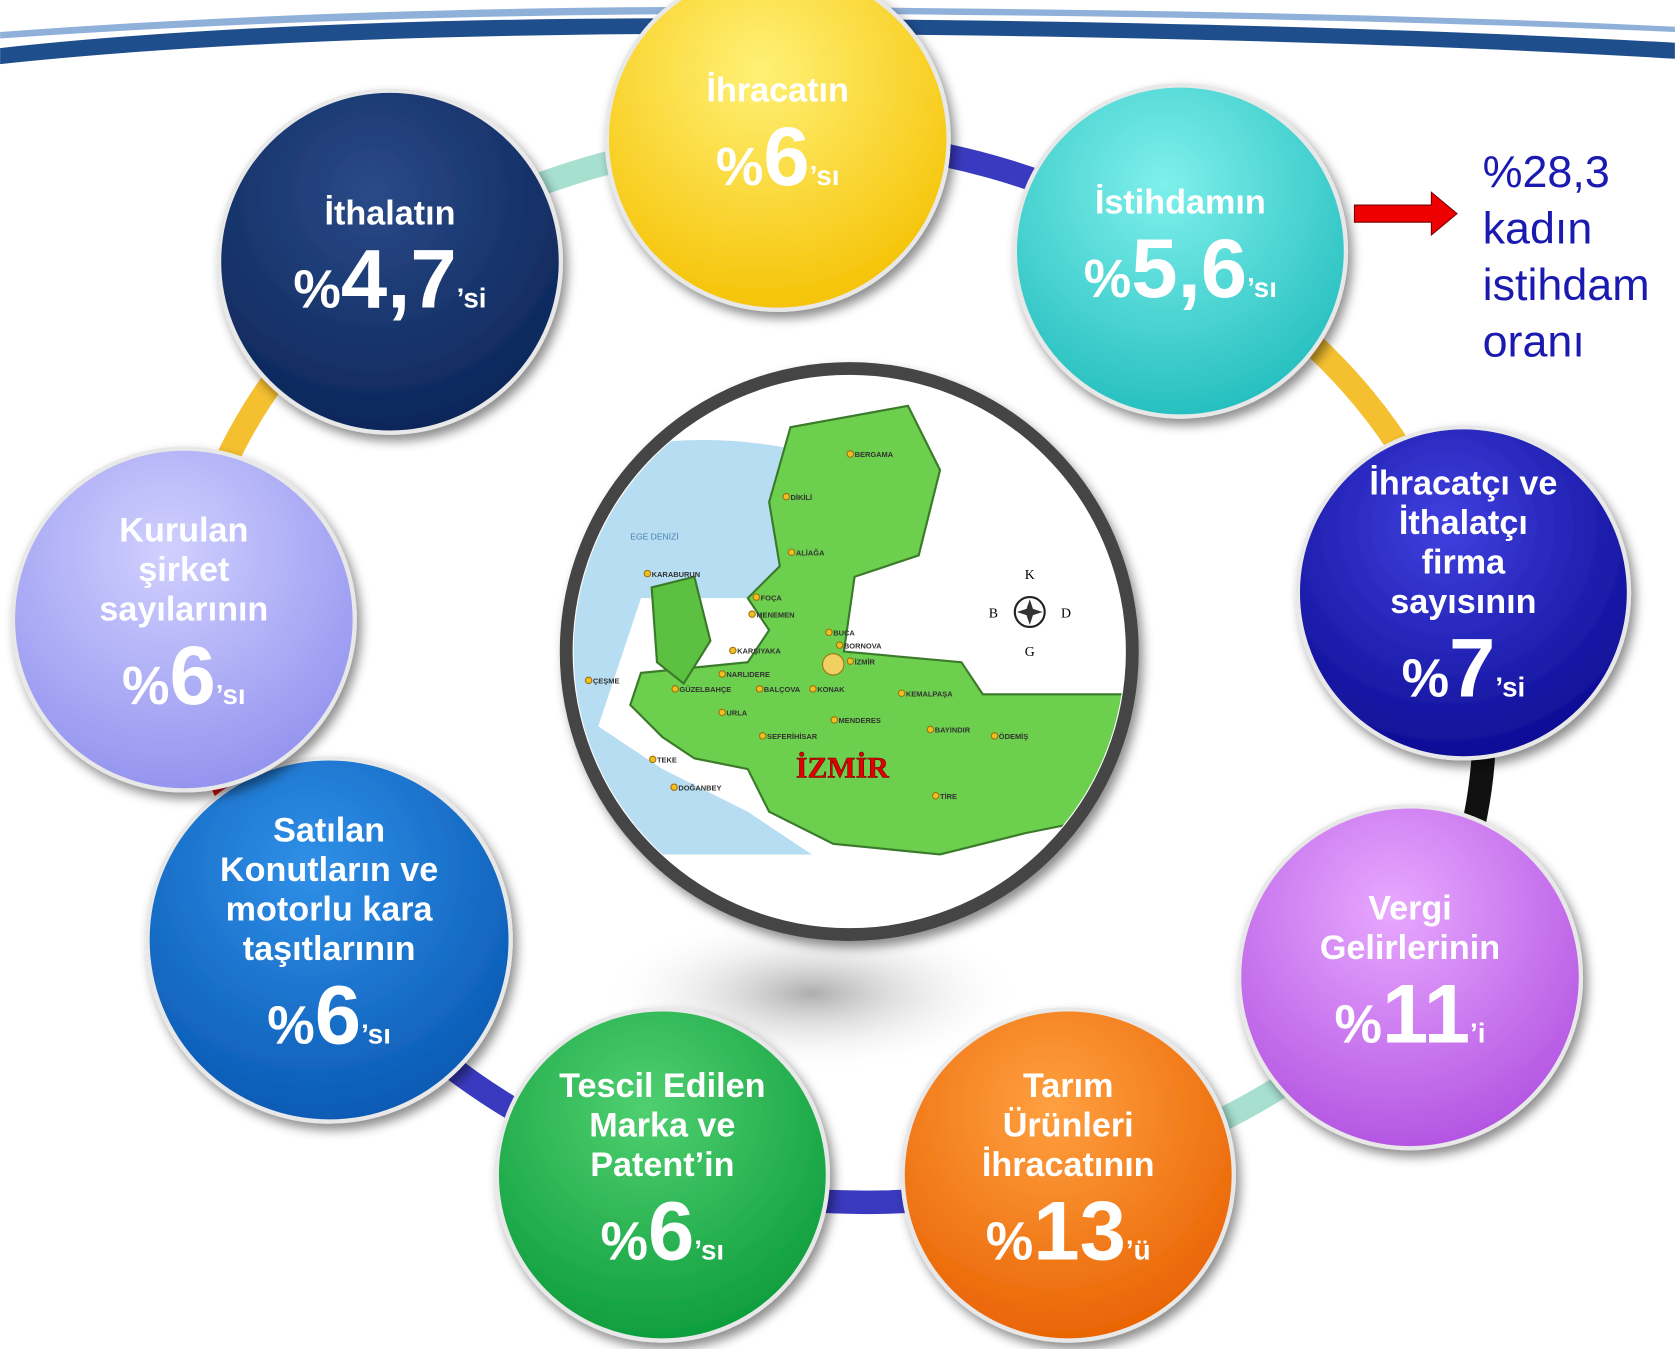 The image size is (1675, 1349). I want to click on node-label: Vergi, so click(1410, 909).